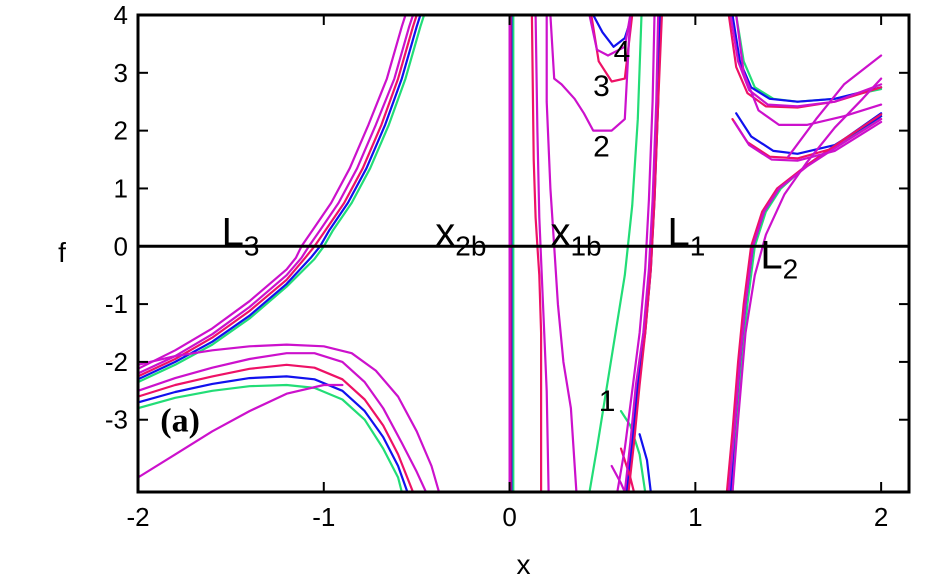 Image resolution: width=948 pixels, height=584 pixels. What do you see at coordinates (62, 252) in the screenshot?
I see `y-axis-label: f` at bounding box center [62, 252].